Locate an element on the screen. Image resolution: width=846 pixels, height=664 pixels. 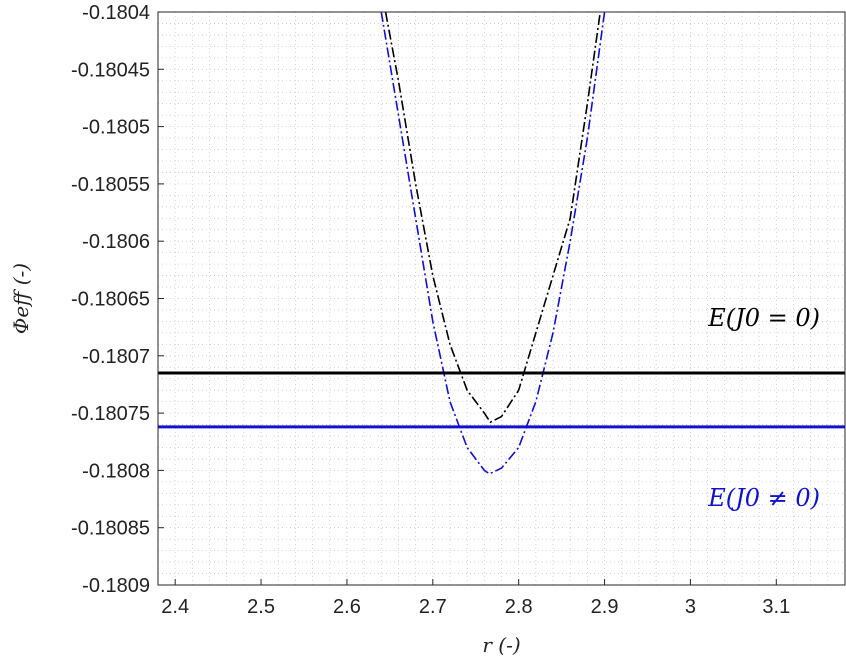
x-tick-label: 2.6 is located at coordinates (347, 607).